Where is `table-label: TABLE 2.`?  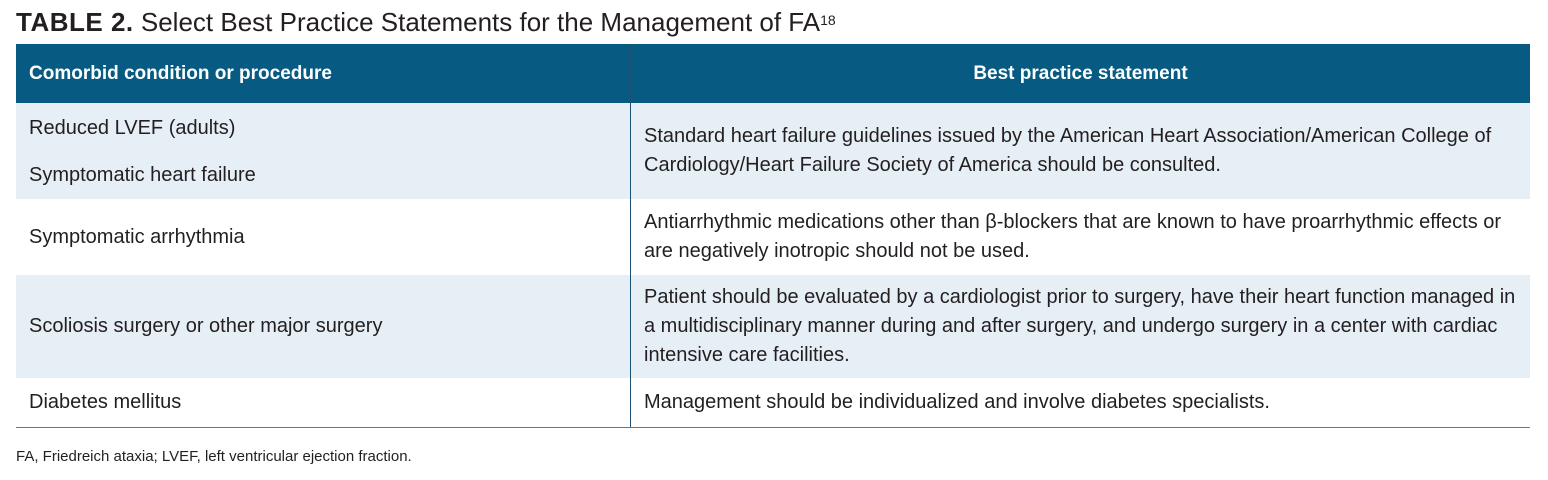 table-label: TABLE 2. is located at coordinates (75, 22).